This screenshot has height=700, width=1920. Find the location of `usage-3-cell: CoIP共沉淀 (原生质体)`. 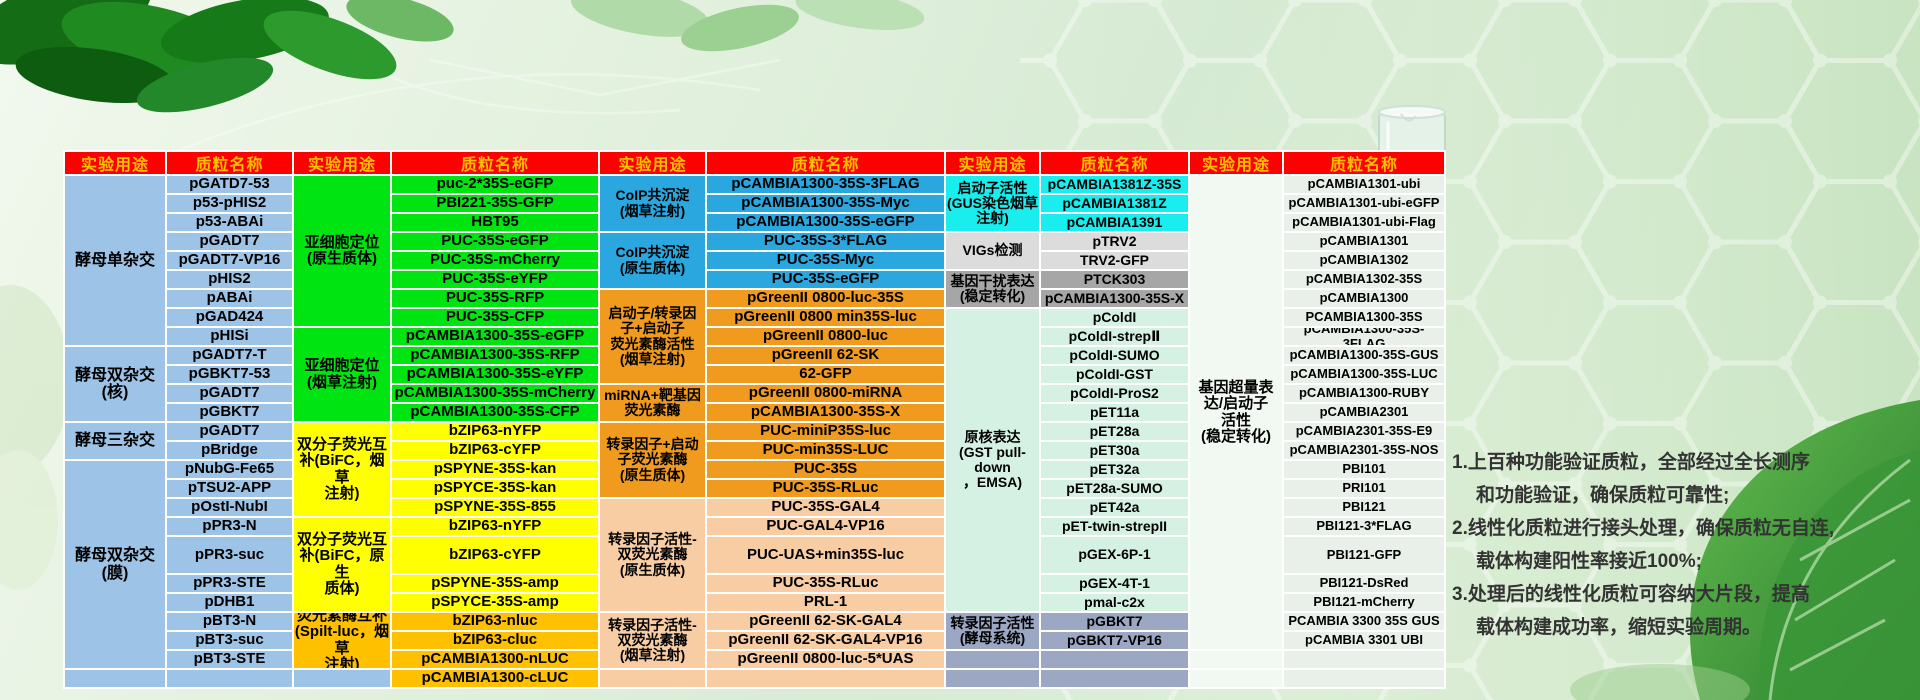

usage-3-cell: CoIP共沉淀 (原生质体) is located at coordinates (652, 260).